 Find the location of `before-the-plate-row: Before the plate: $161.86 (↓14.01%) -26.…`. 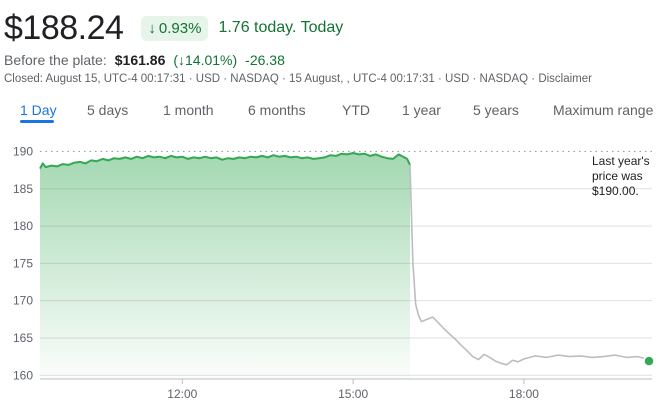

before-the-plate-row: Before the plate: $161.86 (↓14.01%) -26.… is located at coordinates (144, 60).